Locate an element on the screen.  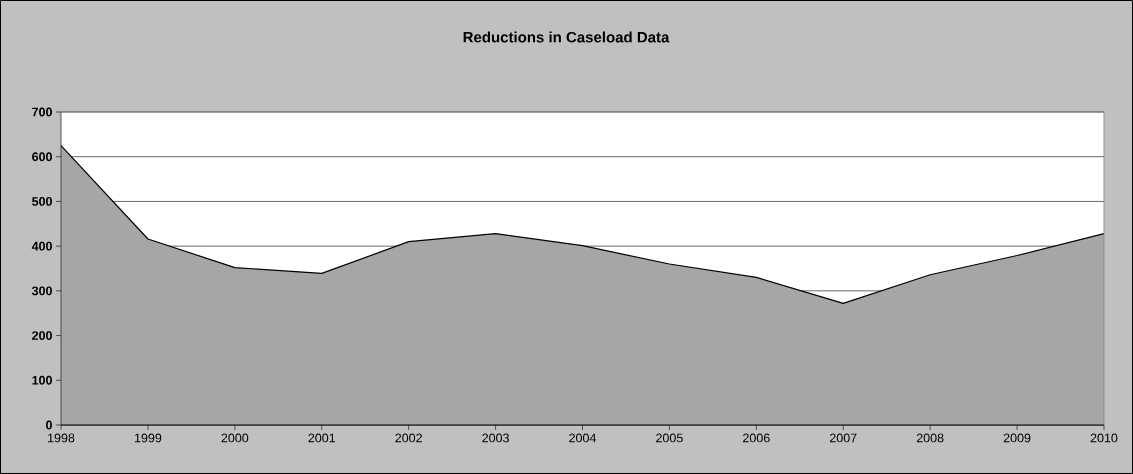
x-tick-label: 1999 is located at coordinates (148, 438).